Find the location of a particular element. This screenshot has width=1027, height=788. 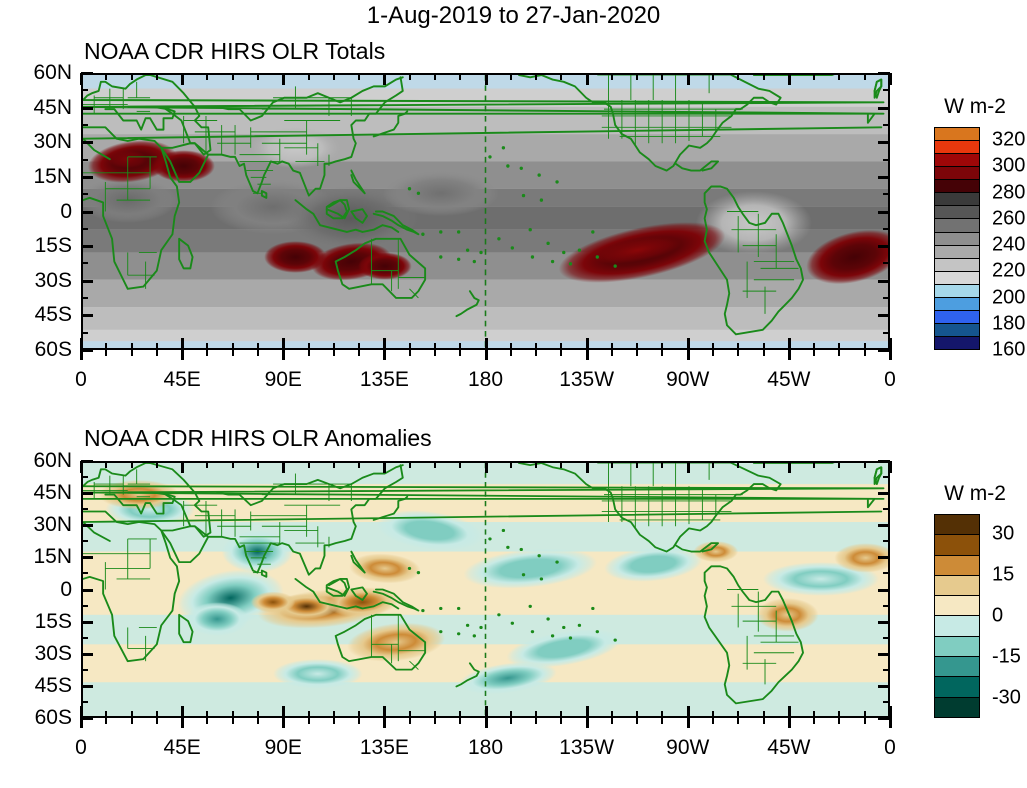

colorbar-title-totals: W m-2 is located at coordinates (975, 106).